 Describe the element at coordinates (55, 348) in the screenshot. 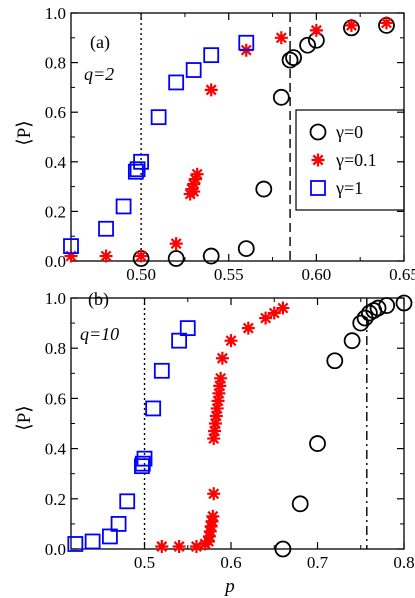

I see `panel-b-y-tick-label: 0.8` at that location.